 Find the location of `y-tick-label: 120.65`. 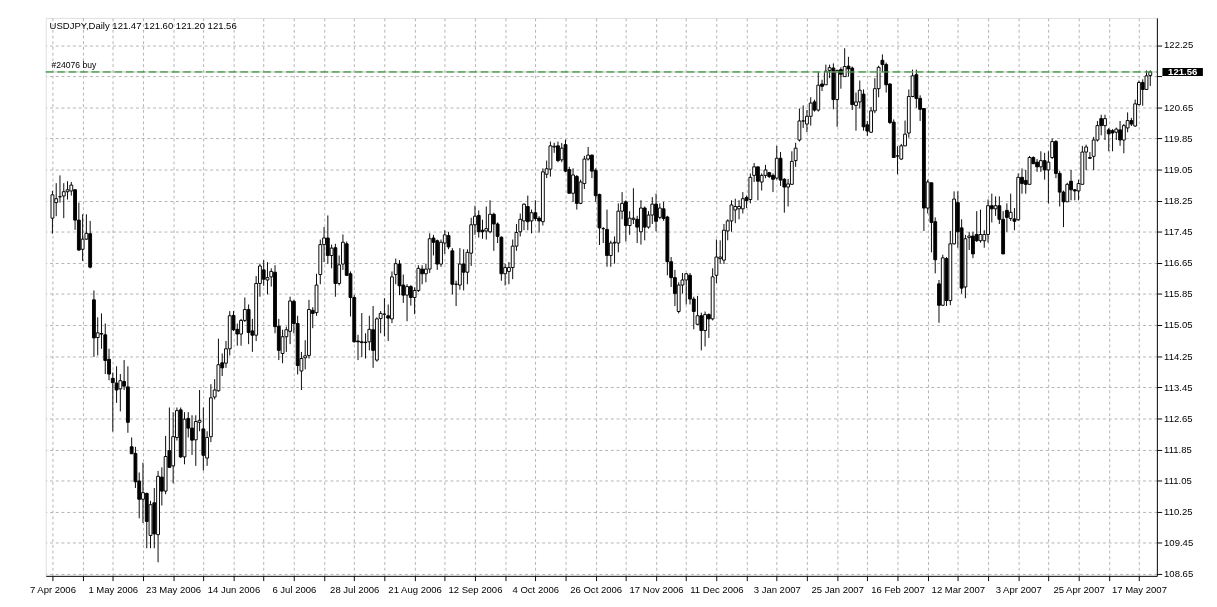

y-tick-label: 120.65 is located at coordinates (1179, 107).